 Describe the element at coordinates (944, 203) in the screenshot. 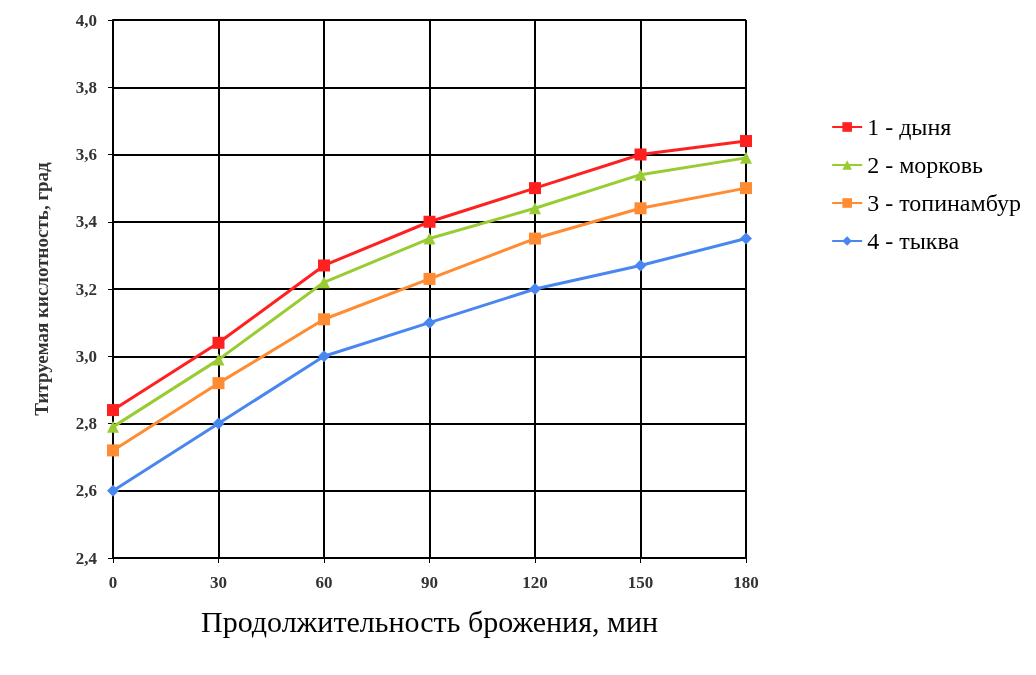

I see `legend-label: 3 - топинамбур` at that location.